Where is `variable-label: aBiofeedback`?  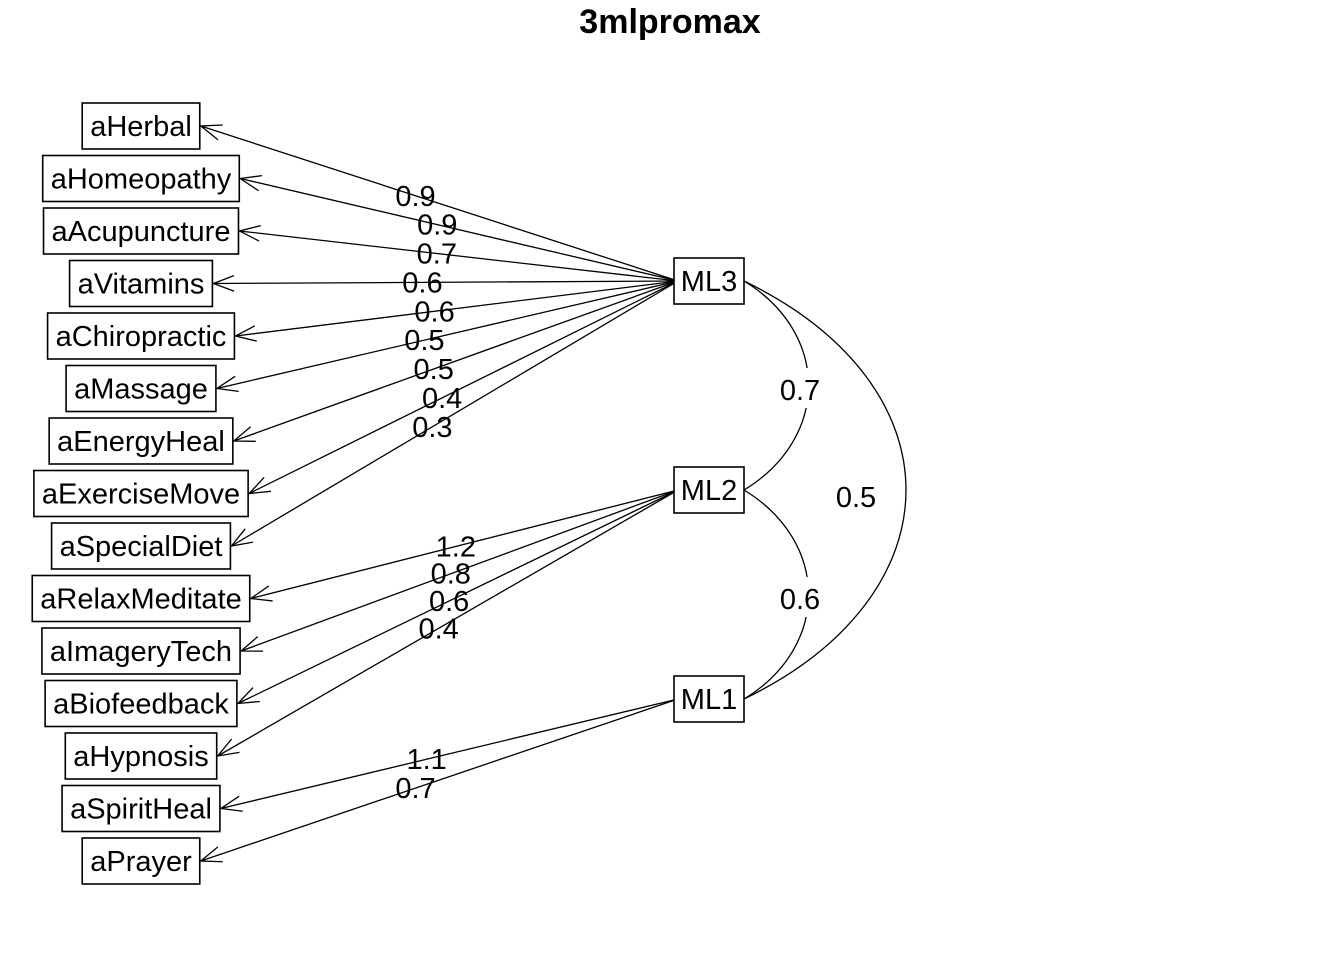
variable-label: aBiofeedback is located at coordinates (141, 705).